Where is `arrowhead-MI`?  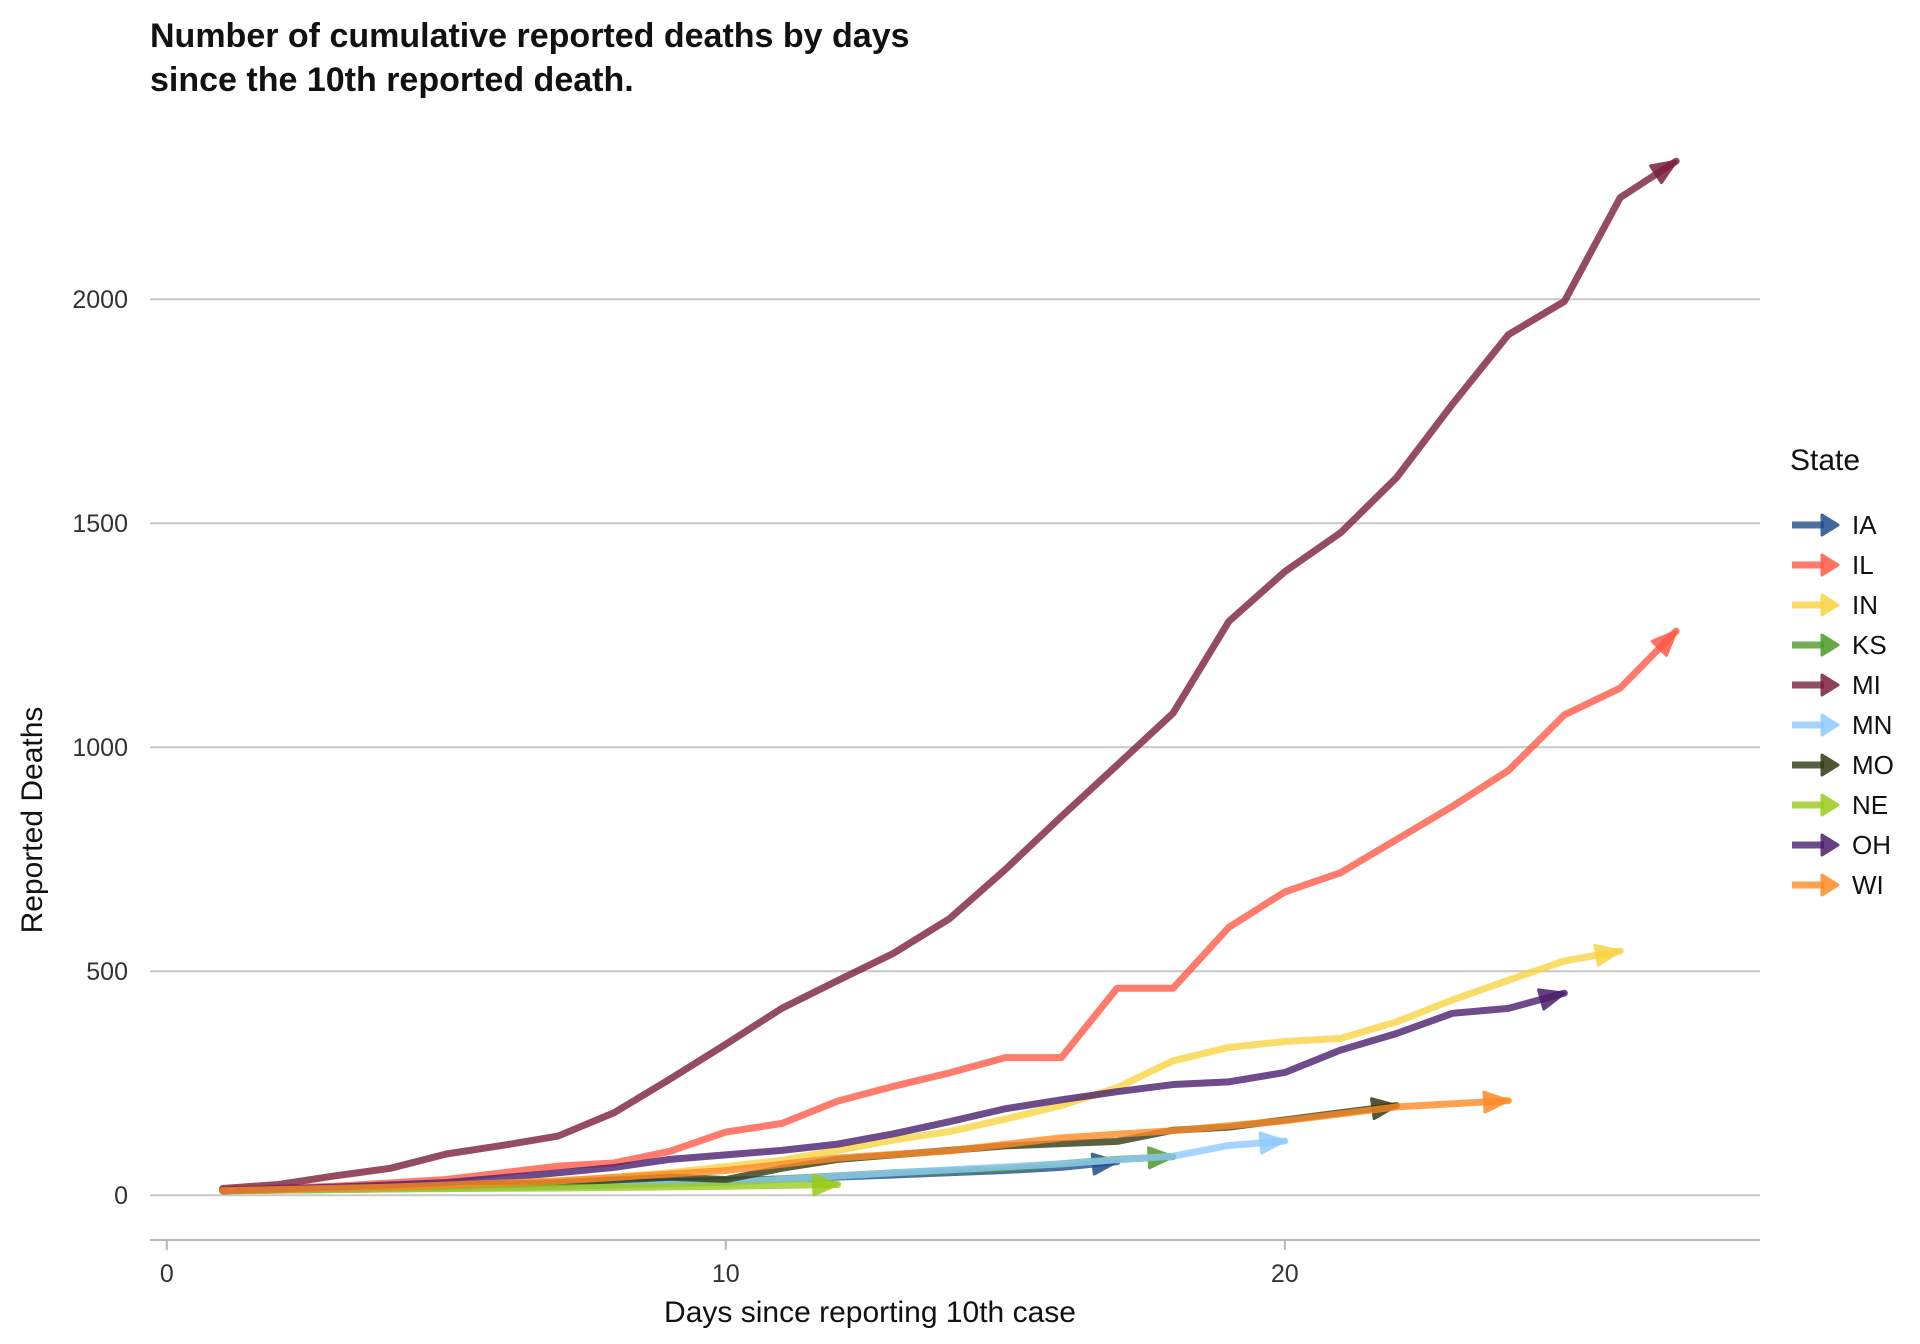
arrowhead-MI is located at coordinates (1663, 172).